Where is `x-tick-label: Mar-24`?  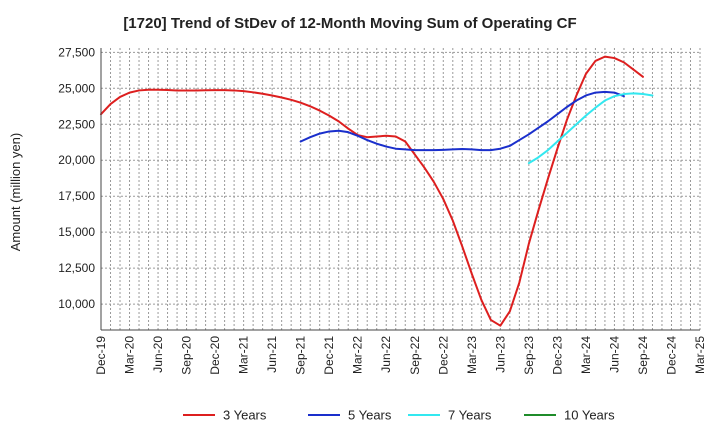 x-tick-label: Mar-24 is located at coordinates (586, 355).